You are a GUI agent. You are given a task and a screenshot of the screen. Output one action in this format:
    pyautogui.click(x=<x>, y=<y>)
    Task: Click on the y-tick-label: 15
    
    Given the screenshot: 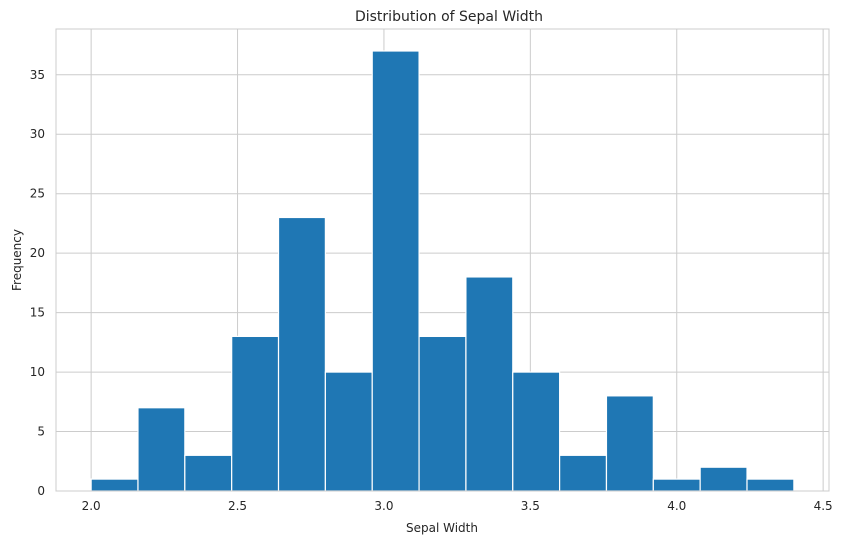 What is the action you would take?
    pyautogui.click(x=37, y=313)
    